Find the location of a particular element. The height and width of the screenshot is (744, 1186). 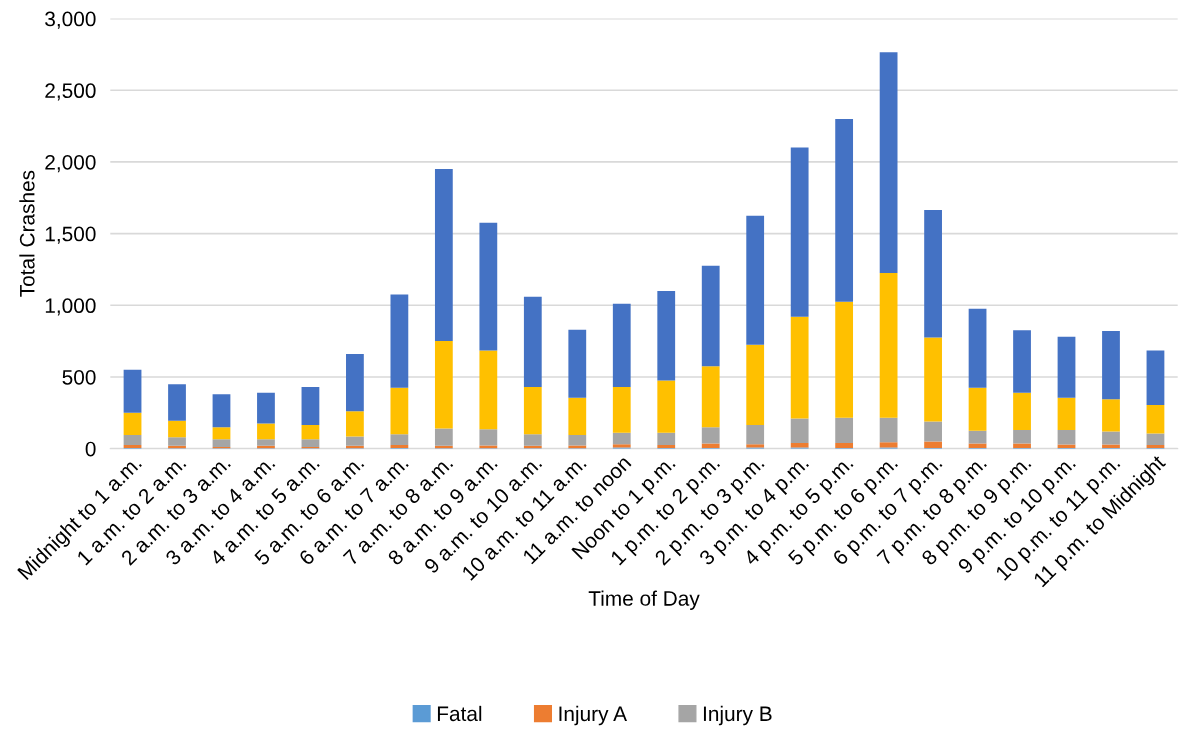

x-axis-title: Time of Day is located at coordinates (644, 600).